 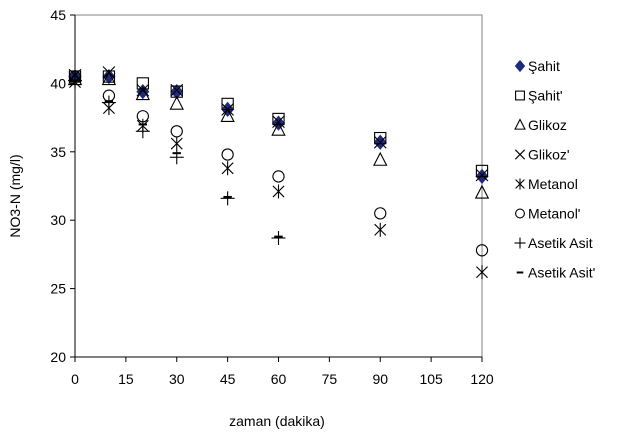 I want to click on legend-item: Glikoz', so click(x=542, y=155).